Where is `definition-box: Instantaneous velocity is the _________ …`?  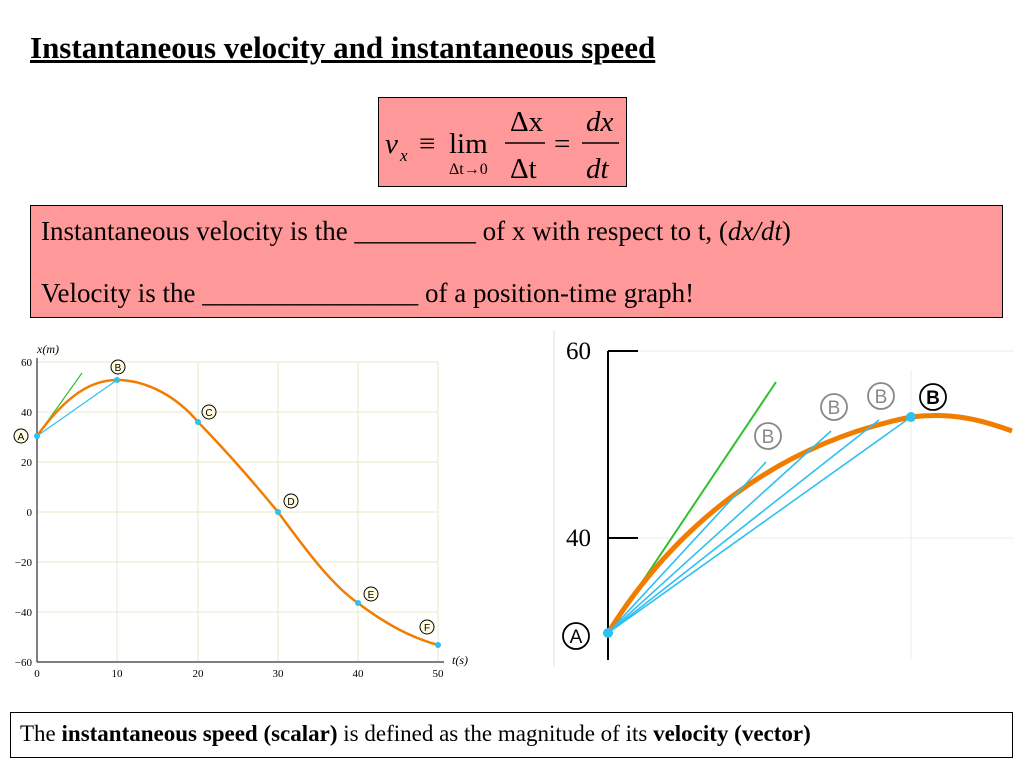 definition-box: Instantaneous velocity is the _________ … is located at coordinates (516, 261).